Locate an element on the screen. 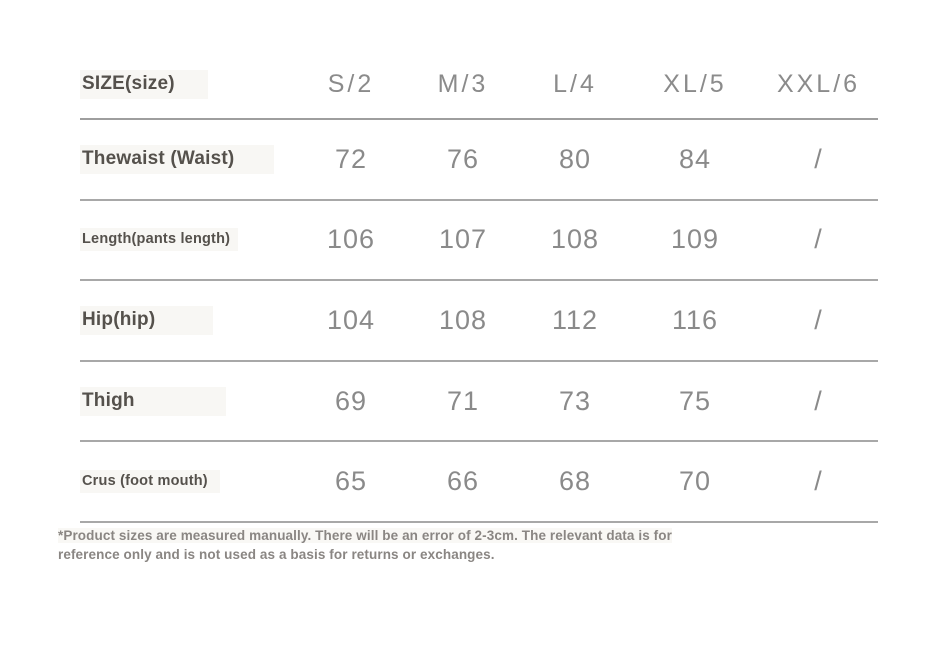 The width and height of the screenshot is (950, 652). cell-value: 72 is located at coordinates (351, 158).